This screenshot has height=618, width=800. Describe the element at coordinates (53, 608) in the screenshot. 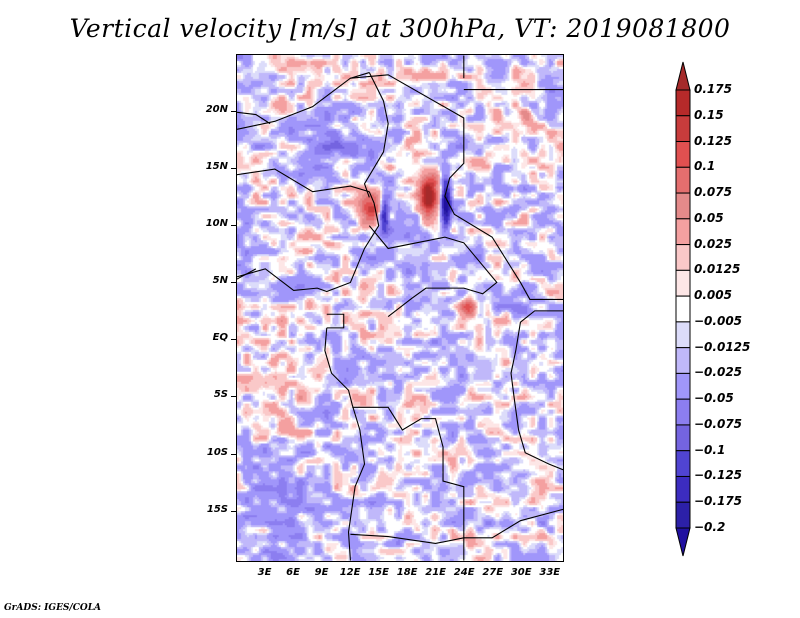

I see `footer-credit: GrADS: IGES/COLA` at that location.